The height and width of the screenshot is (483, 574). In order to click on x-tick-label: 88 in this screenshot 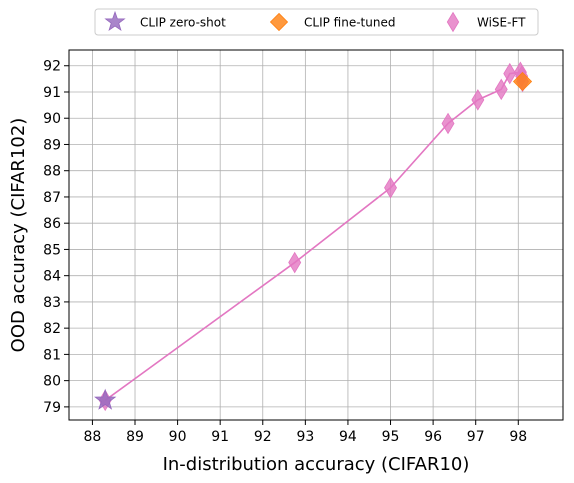, I will do `click(93, 437)`.